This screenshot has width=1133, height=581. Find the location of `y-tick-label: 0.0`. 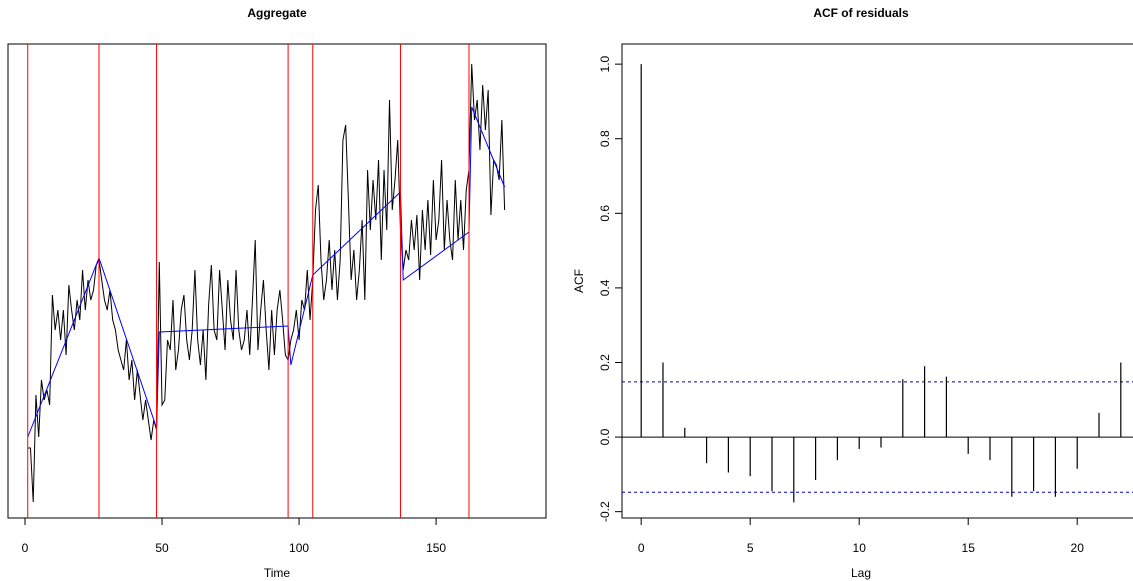

y-tick-label: 0.0 is located at coordinates (605, 436).